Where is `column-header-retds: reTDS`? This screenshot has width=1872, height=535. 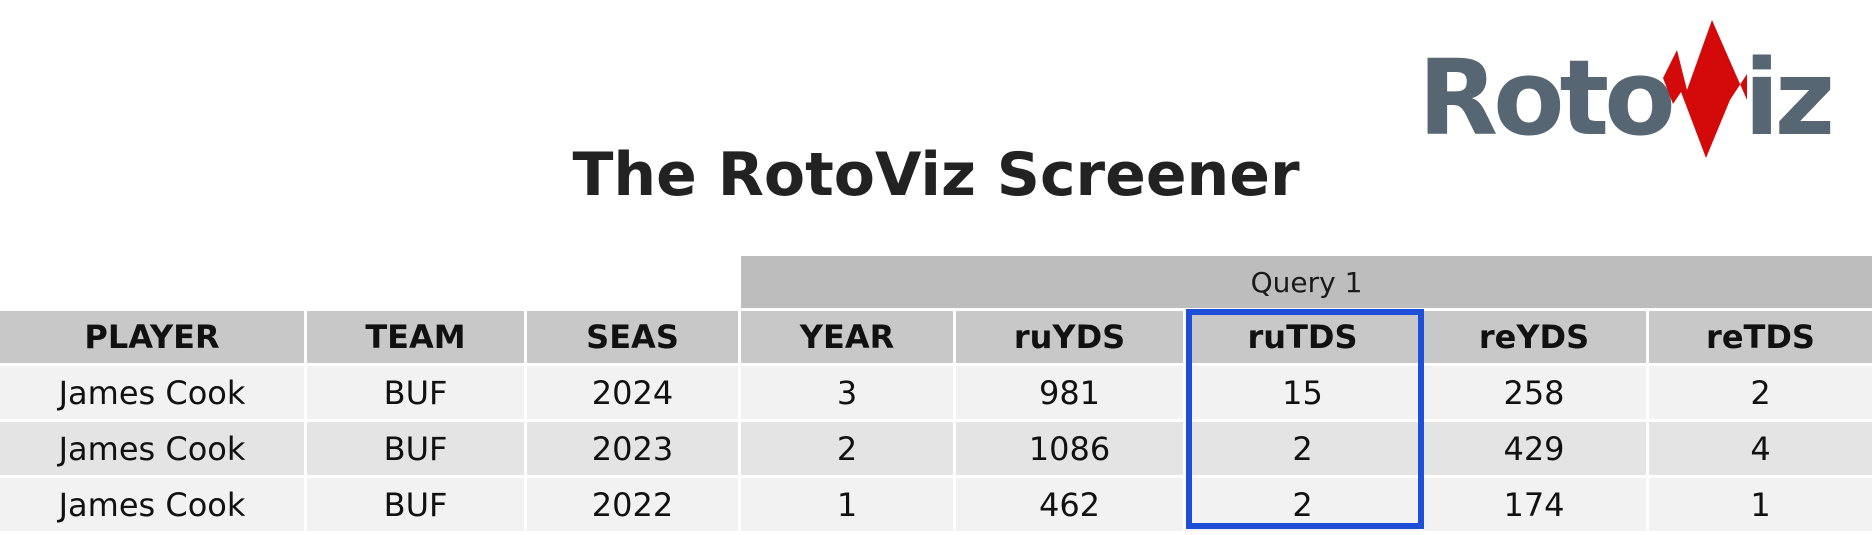
column-header-retds: reTDS is located at coordinates (1760, 338).